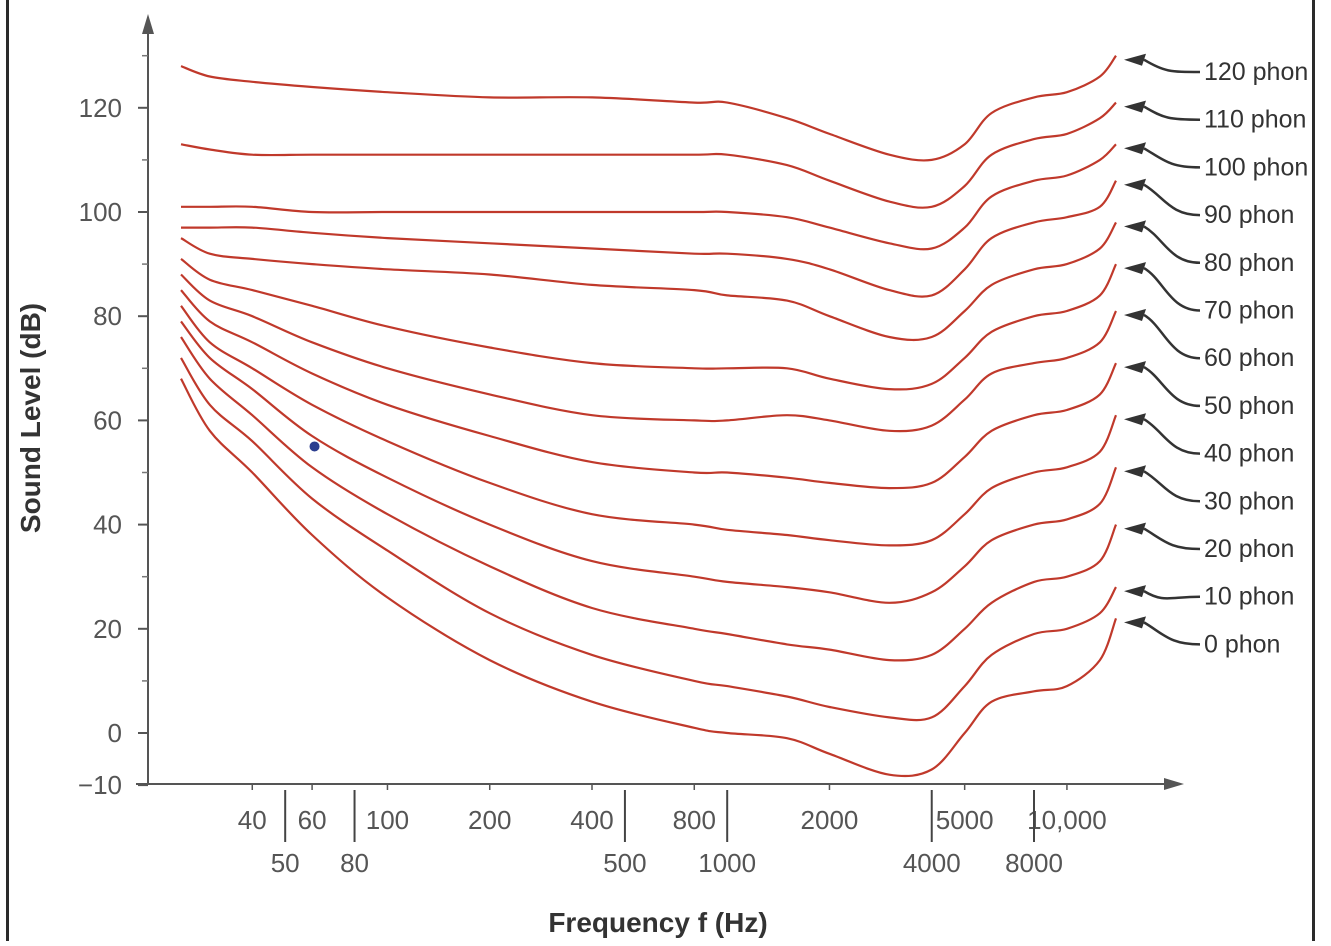 This screenshot has width=1331, height=946. I want to click on y-tick-label: 100, so click(100, 212).